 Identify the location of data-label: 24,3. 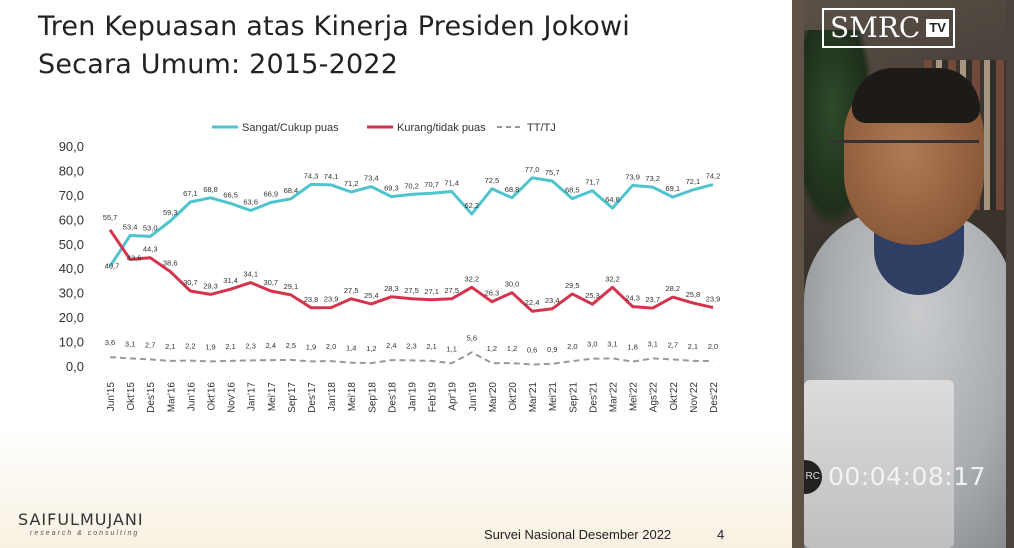
(632, 298).